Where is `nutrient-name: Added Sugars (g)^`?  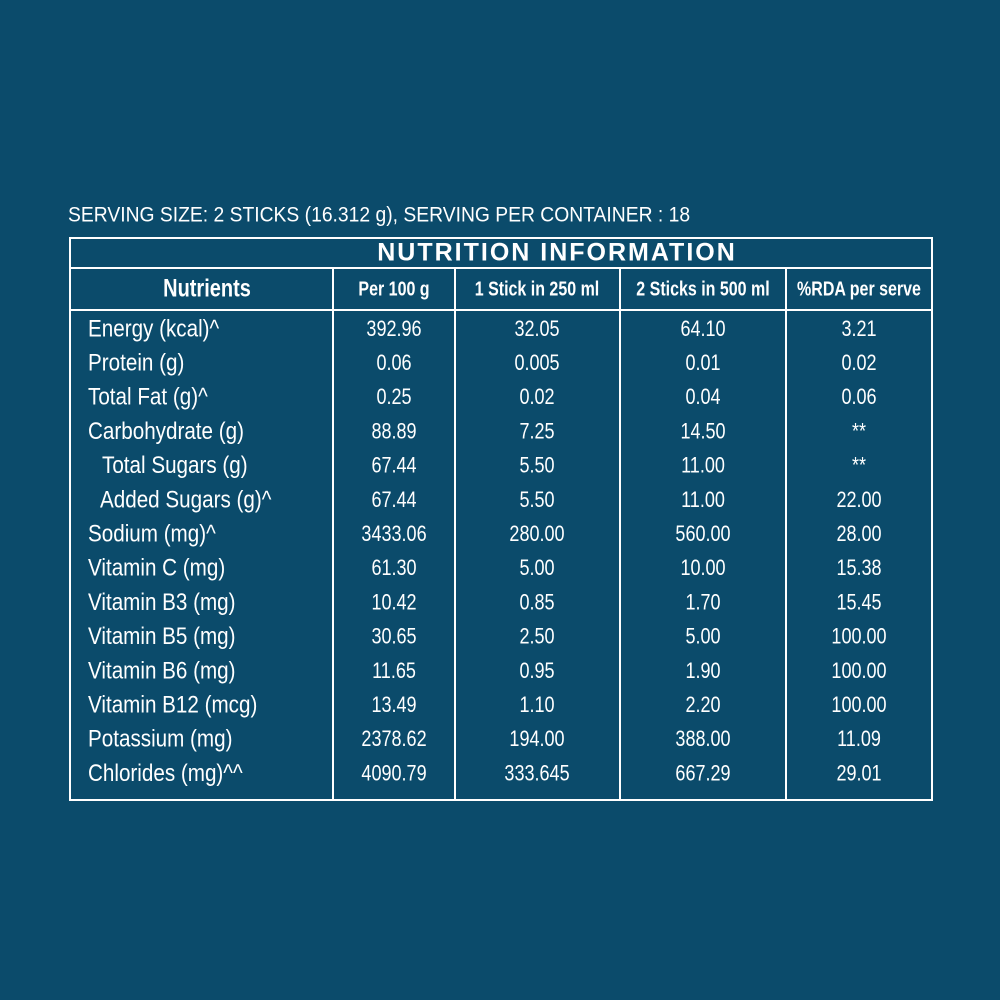 nutrient-name: Added Sugars (g)^ is located at coordinates (186, 499).